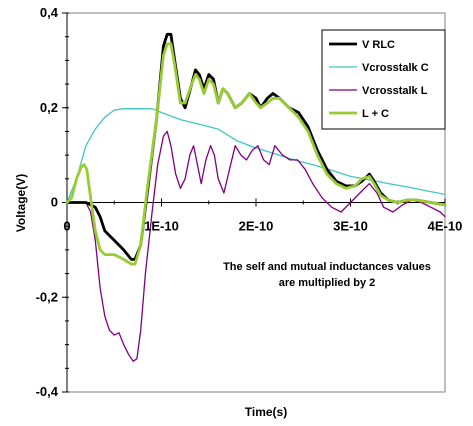  What do you see at coordinates (49, 12) in the screenshot?
I see `y-tick-label: 0,4` at bounding box center [49, 12].